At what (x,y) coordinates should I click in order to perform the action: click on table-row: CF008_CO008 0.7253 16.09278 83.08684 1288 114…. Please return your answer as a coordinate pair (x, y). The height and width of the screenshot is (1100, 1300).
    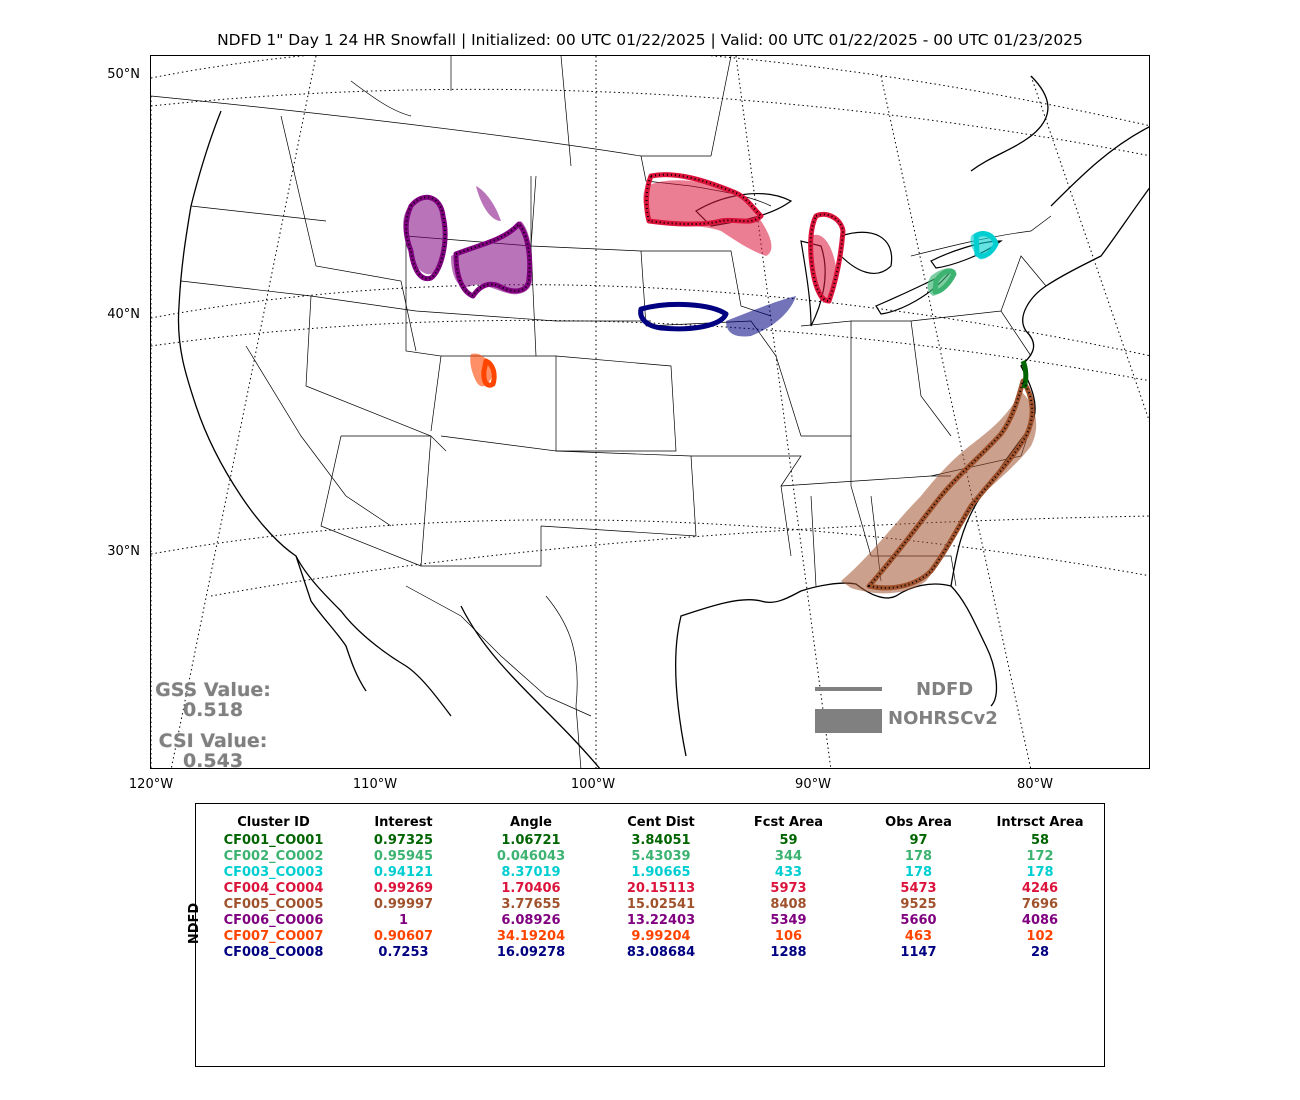
    Looking at the image, I should click on (650, 953).